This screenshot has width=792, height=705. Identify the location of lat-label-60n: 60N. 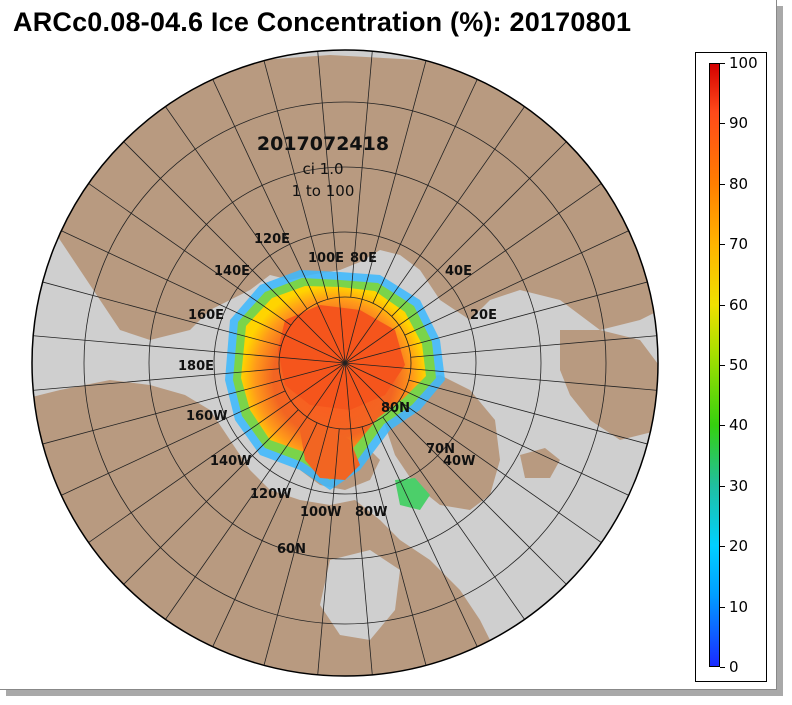
(291, 549).